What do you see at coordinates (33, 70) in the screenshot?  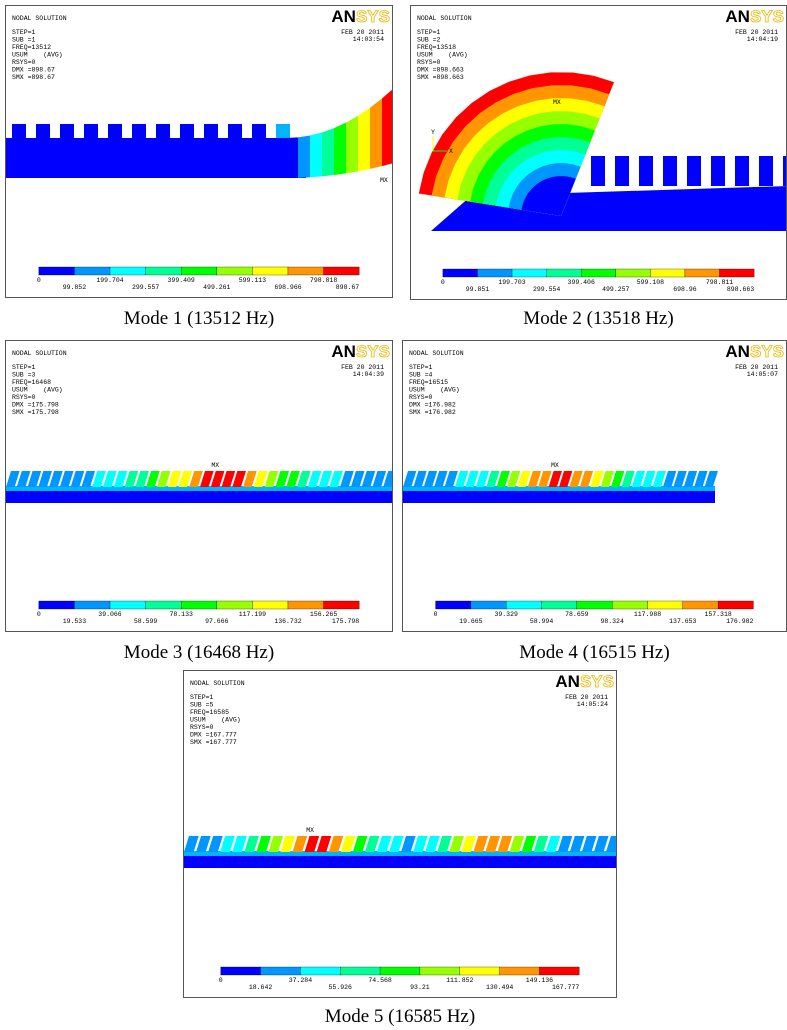 I see `info-line: DMX =898.67` at bounding box center [33, 70].